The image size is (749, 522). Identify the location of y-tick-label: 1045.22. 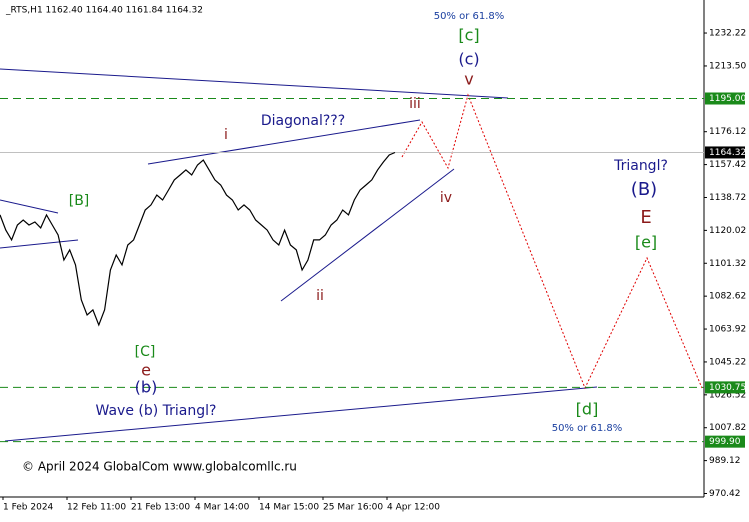
(727, 362).